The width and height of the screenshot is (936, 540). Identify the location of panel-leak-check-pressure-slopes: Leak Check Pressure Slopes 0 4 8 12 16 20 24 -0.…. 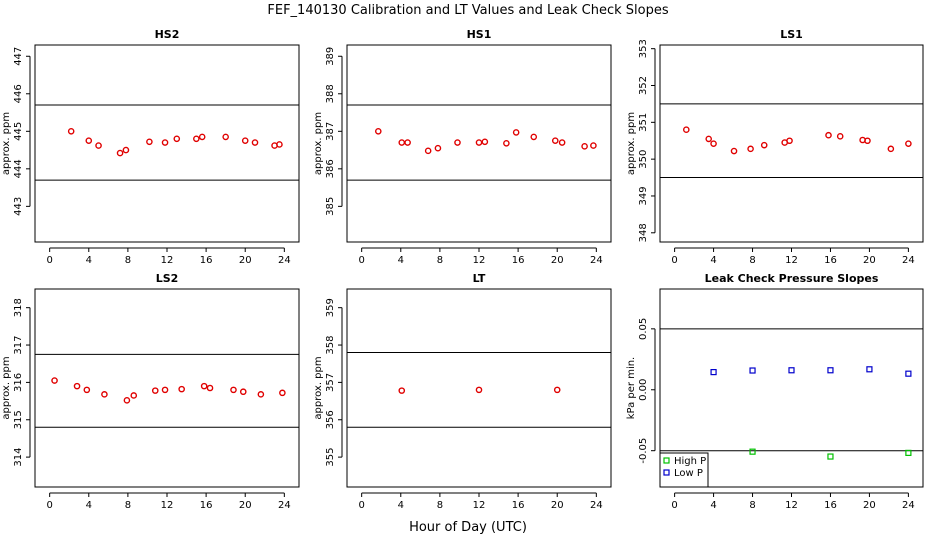
(775, 391).